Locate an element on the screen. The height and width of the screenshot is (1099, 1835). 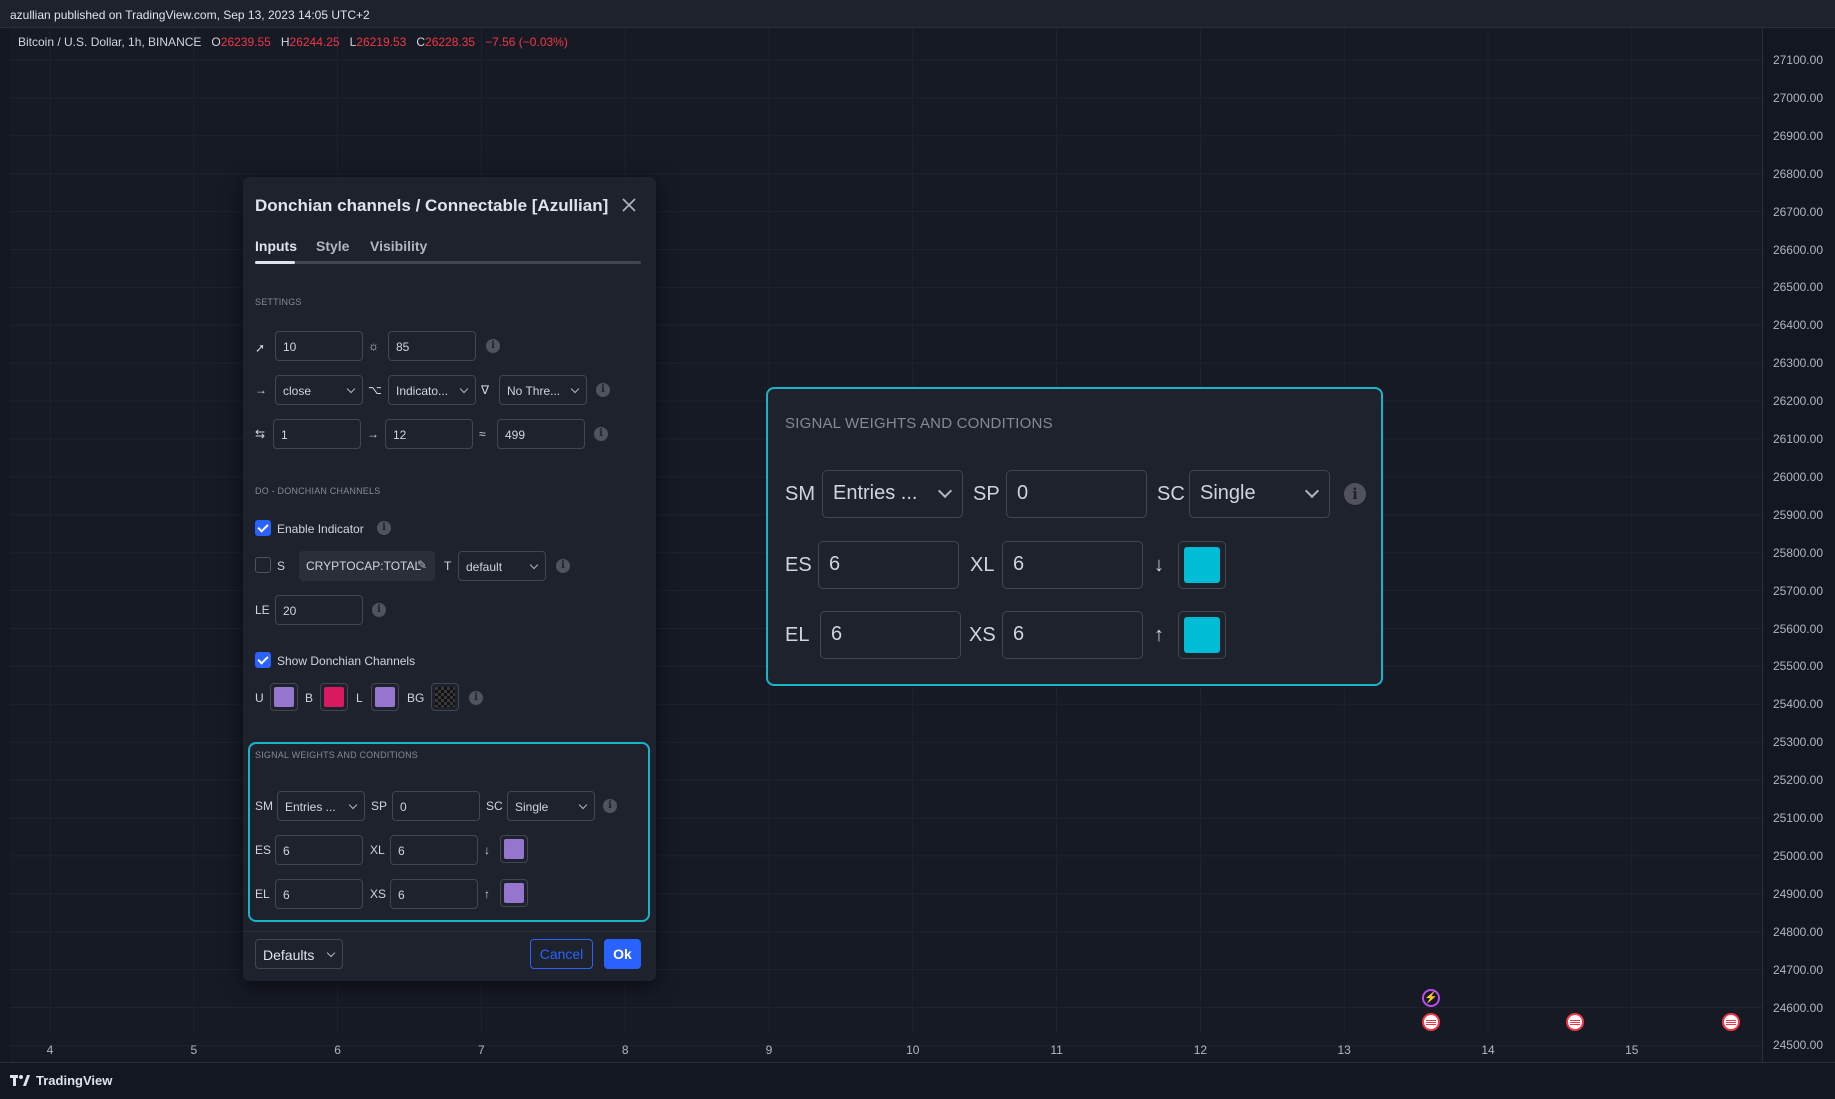
event-bolt-icon: ⚡ is located at coordinates (1431, 998).